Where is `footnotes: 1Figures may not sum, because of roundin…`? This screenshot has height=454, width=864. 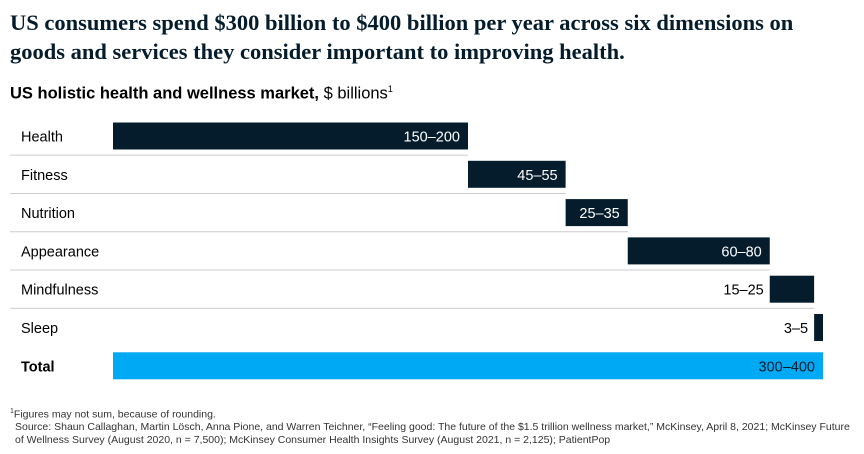
footnotes: 1Figures may not sum, because of roundin… is located at coordinates (430, 426).